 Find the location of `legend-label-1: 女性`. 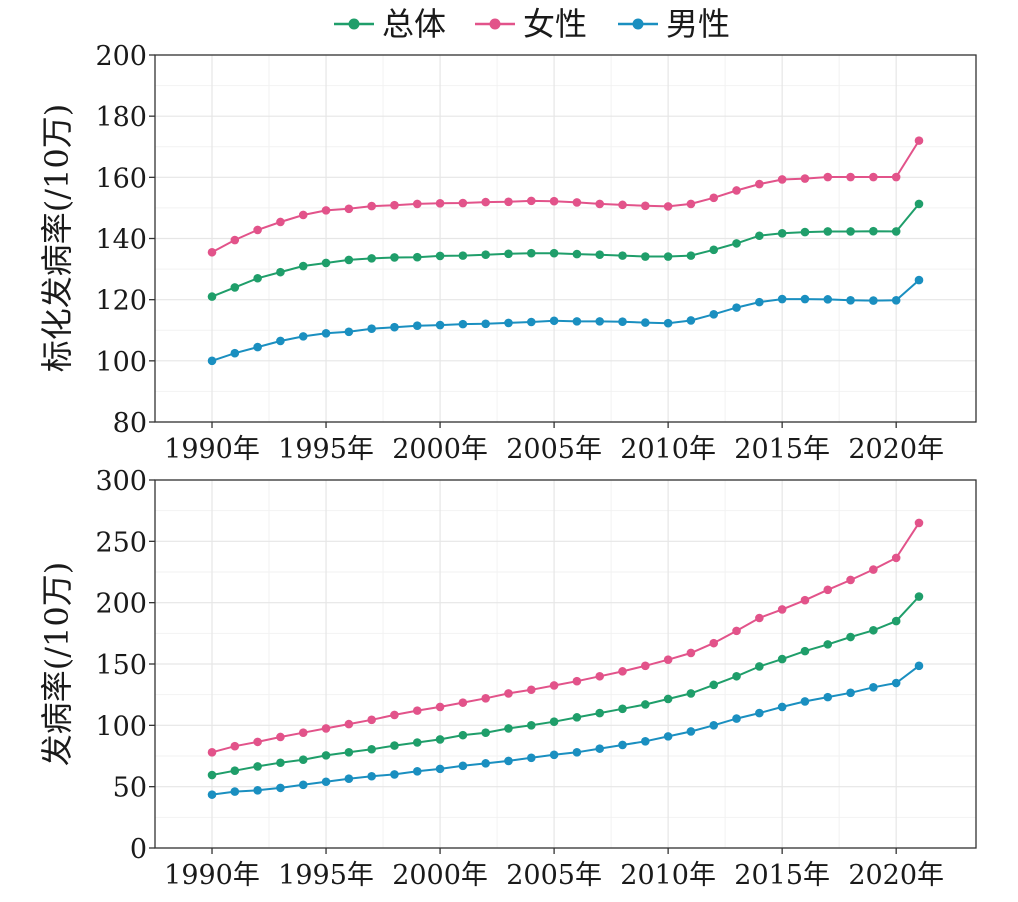

legend-label-1: 女性 is located at coordinates (555, 24).